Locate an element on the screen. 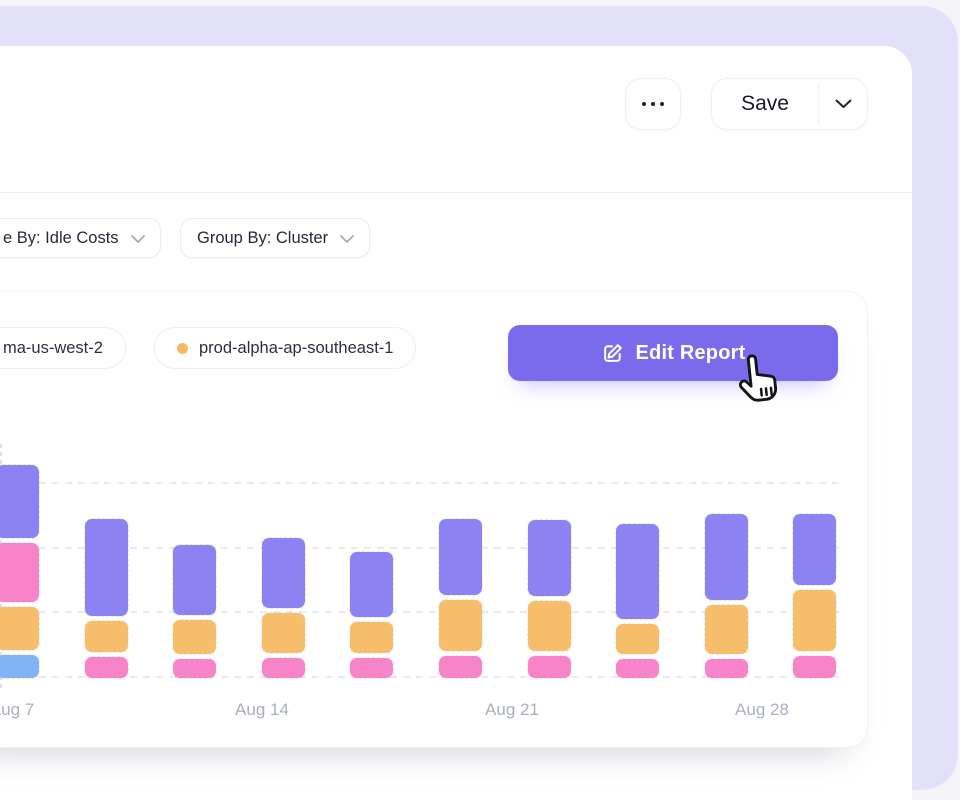 The height and width of the screenshot is (800, 960). legend-chip-prod-alpha-ap-southeast-1: prod-alpha-ap-southeast-1 is located at coordinates (285, 348).